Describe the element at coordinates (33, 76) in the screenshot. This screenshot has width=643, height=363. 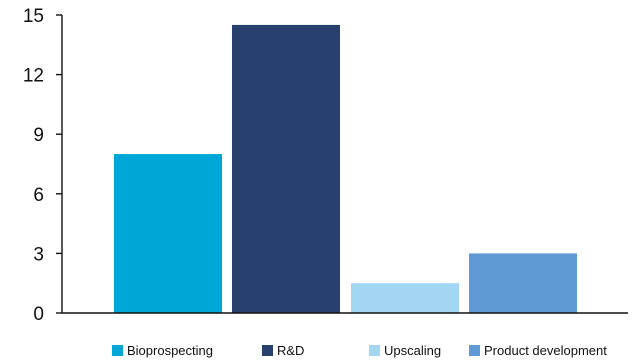
I see `y-tick-label: 12` at that location.